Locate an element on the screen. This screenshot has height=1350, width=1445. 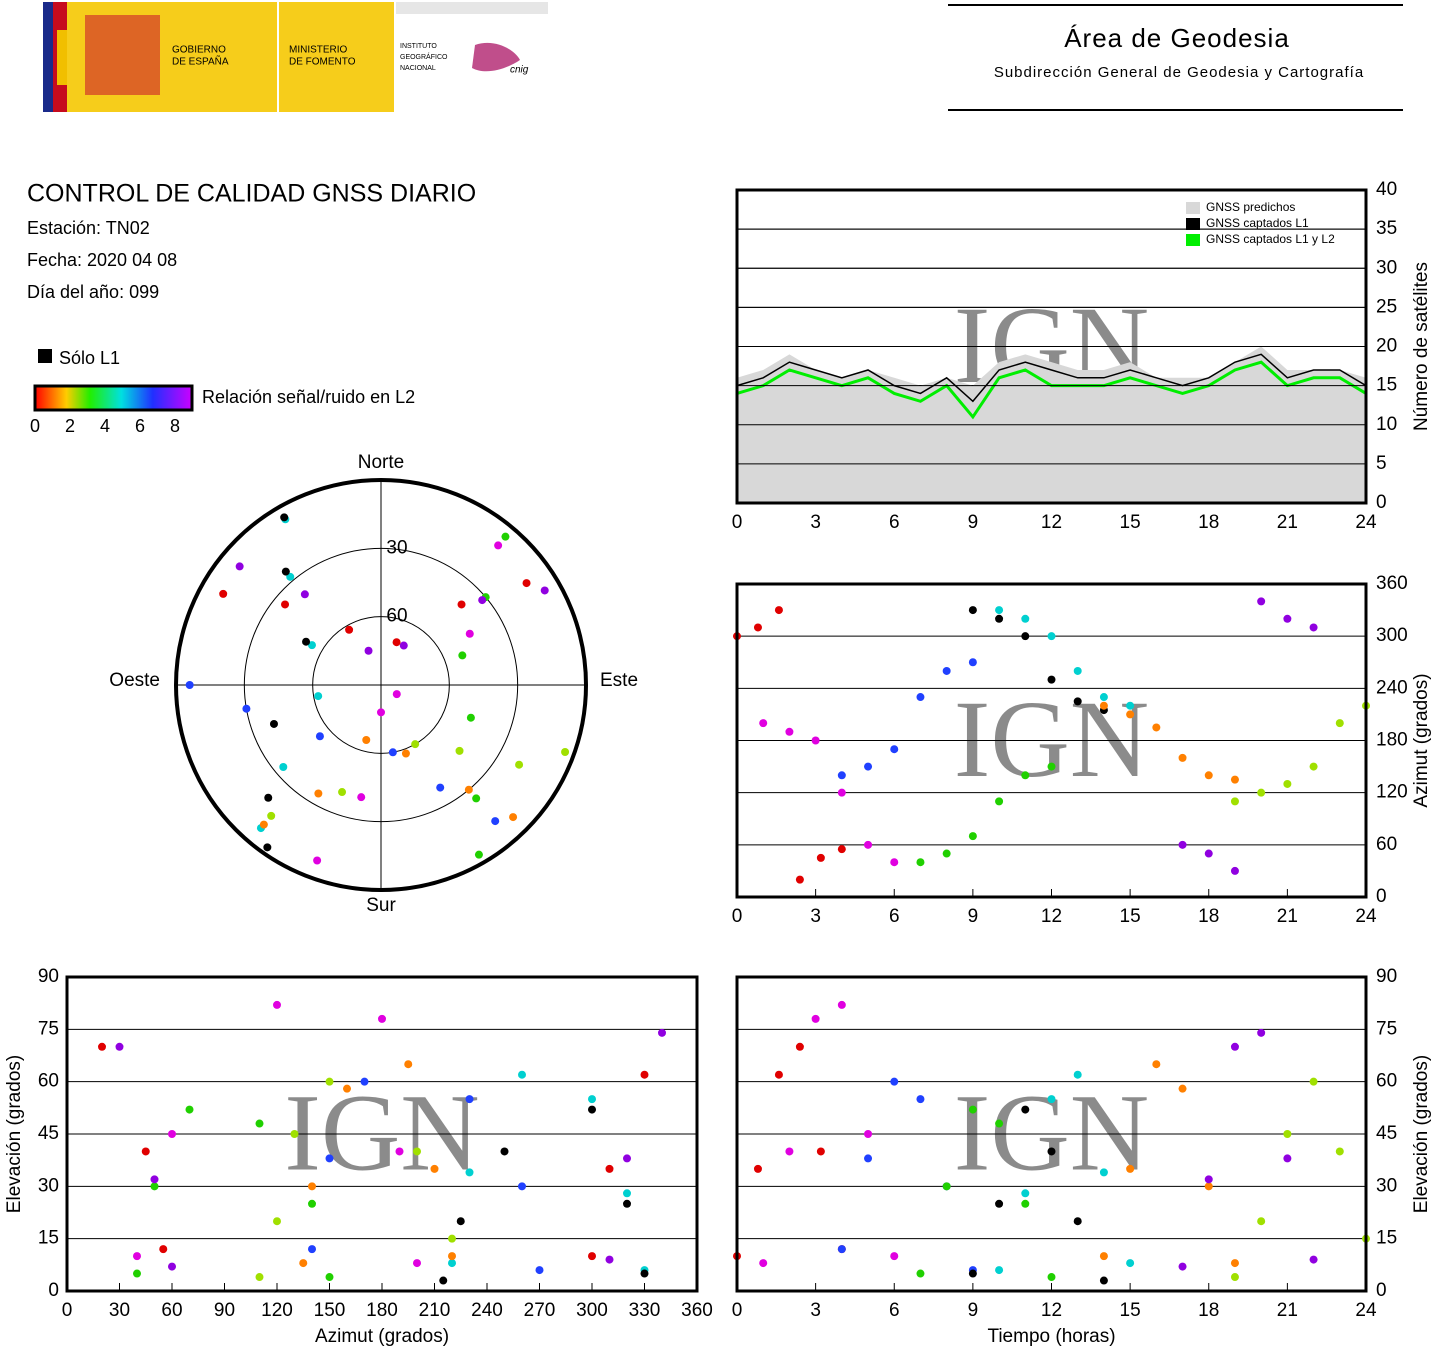
y-tick-label: 25 is located at coordinates (1386, 306).